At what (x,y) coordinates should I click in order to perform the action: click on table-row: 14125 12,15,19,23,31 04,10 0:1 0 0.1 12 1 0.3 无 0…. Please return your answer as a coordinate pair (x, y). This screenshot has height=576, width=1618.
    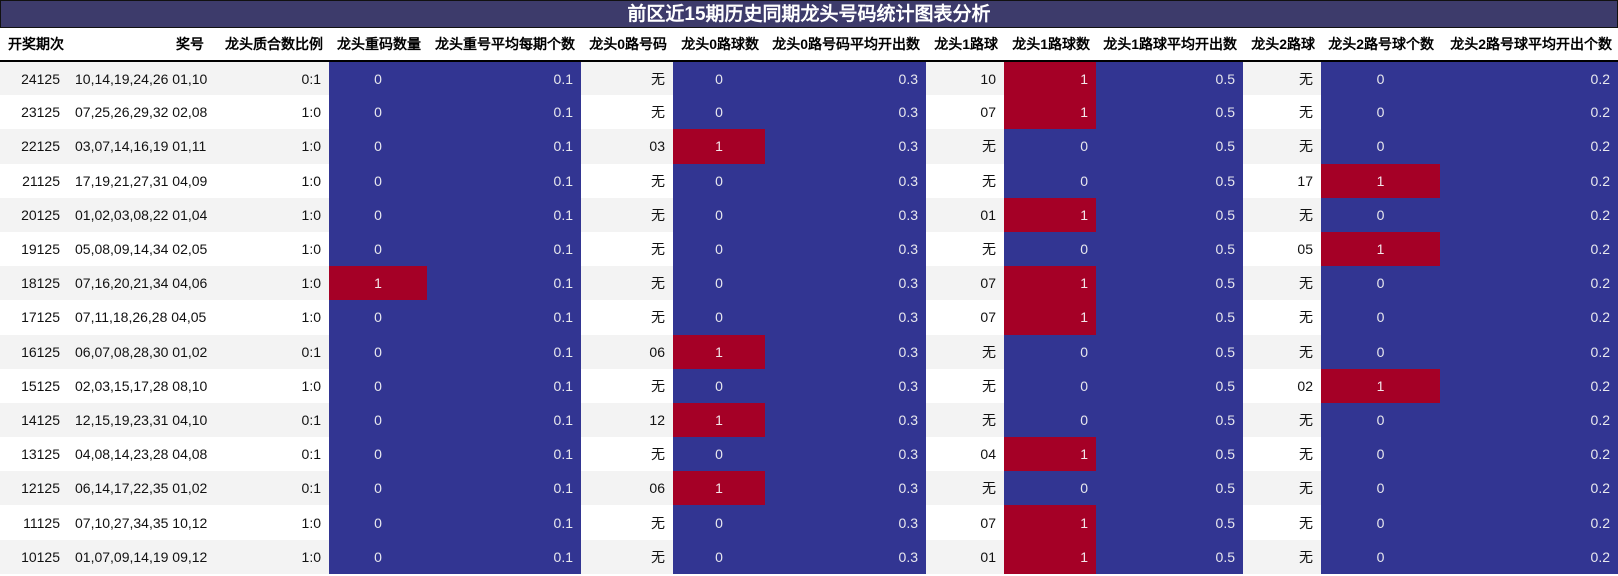
    Looking at the image, I should click on (809, 420).